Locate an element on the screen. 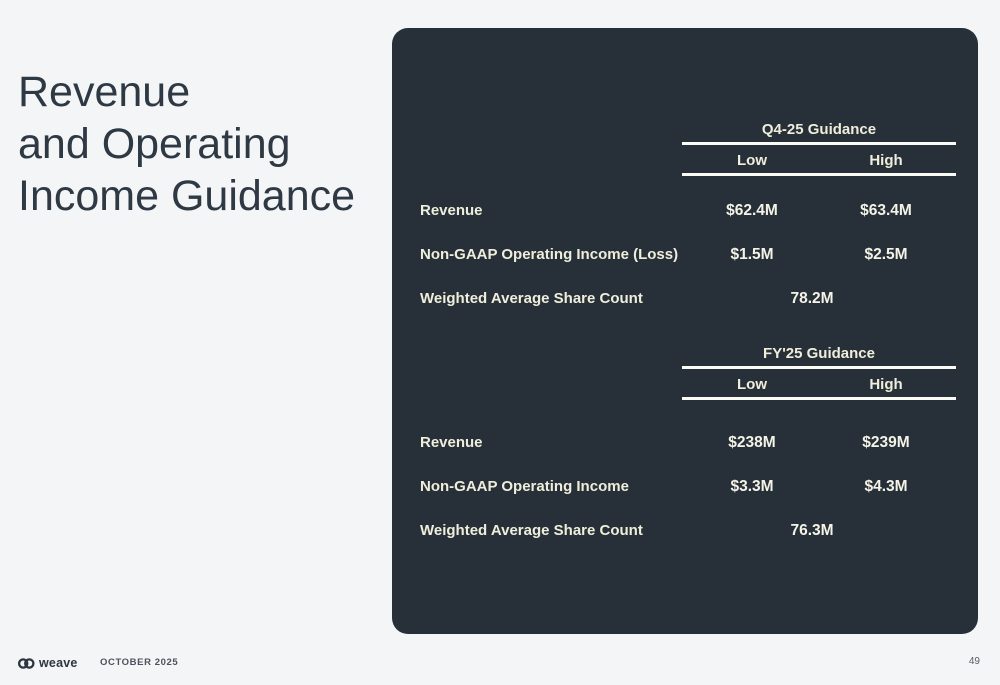 The image size is (1000, 685). q4-col-high: High is located at coordinates (886, 160).